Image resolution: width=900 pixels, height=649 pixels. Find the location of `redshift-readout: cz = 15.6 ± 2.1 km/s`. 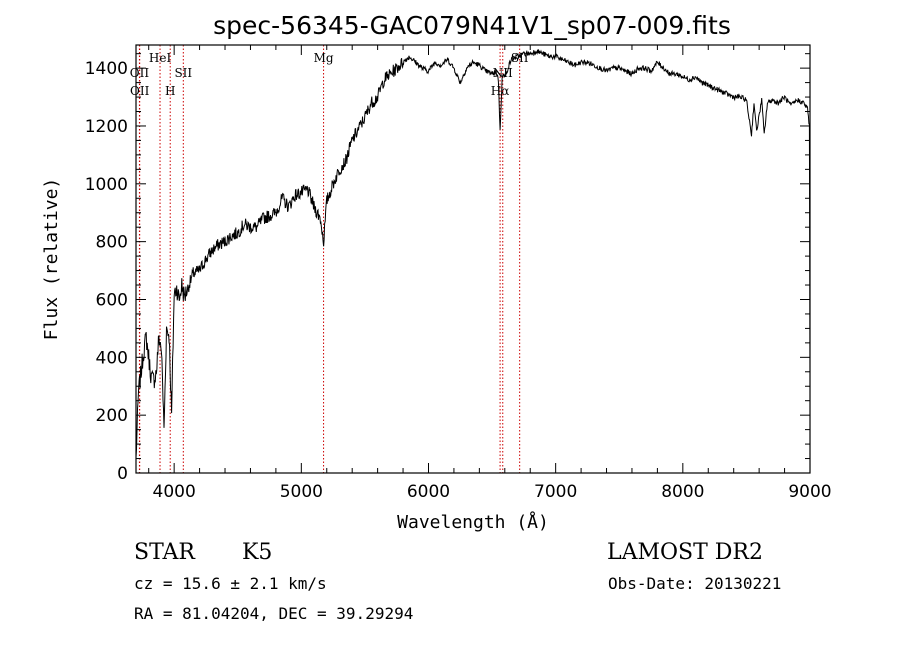

redshift-readout: cz = 15.6 ± 2.1 km/s is located at coordinates (230, 583).